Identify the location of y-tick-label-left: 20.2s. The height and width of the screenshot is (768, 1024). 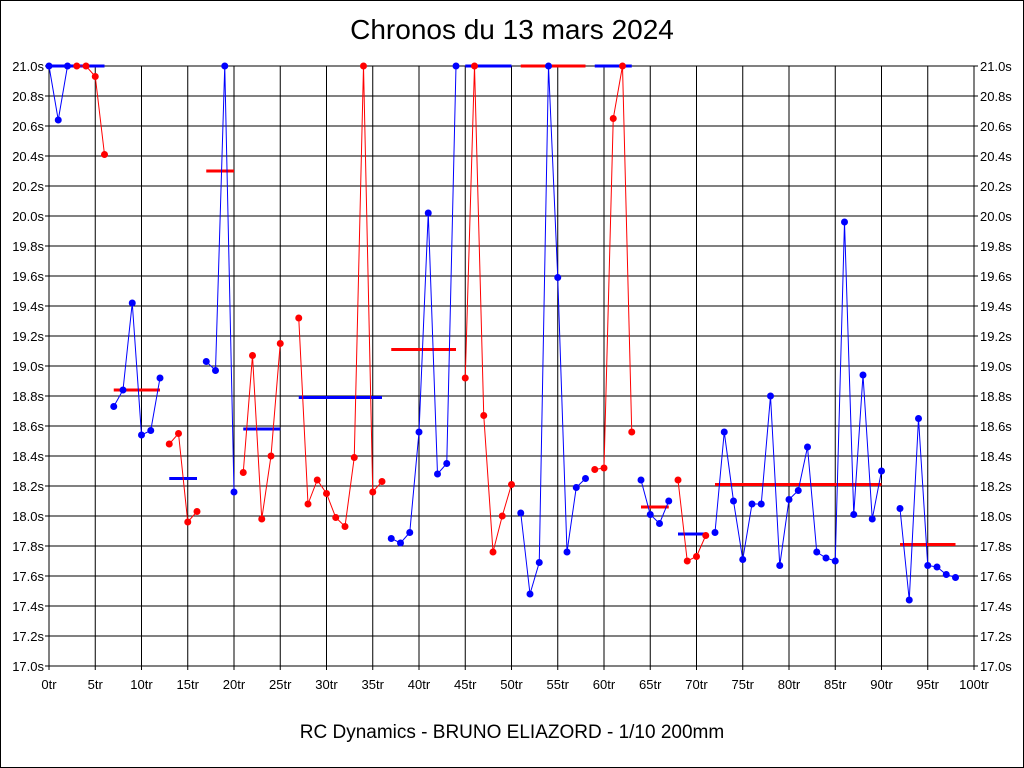
(28, 186).